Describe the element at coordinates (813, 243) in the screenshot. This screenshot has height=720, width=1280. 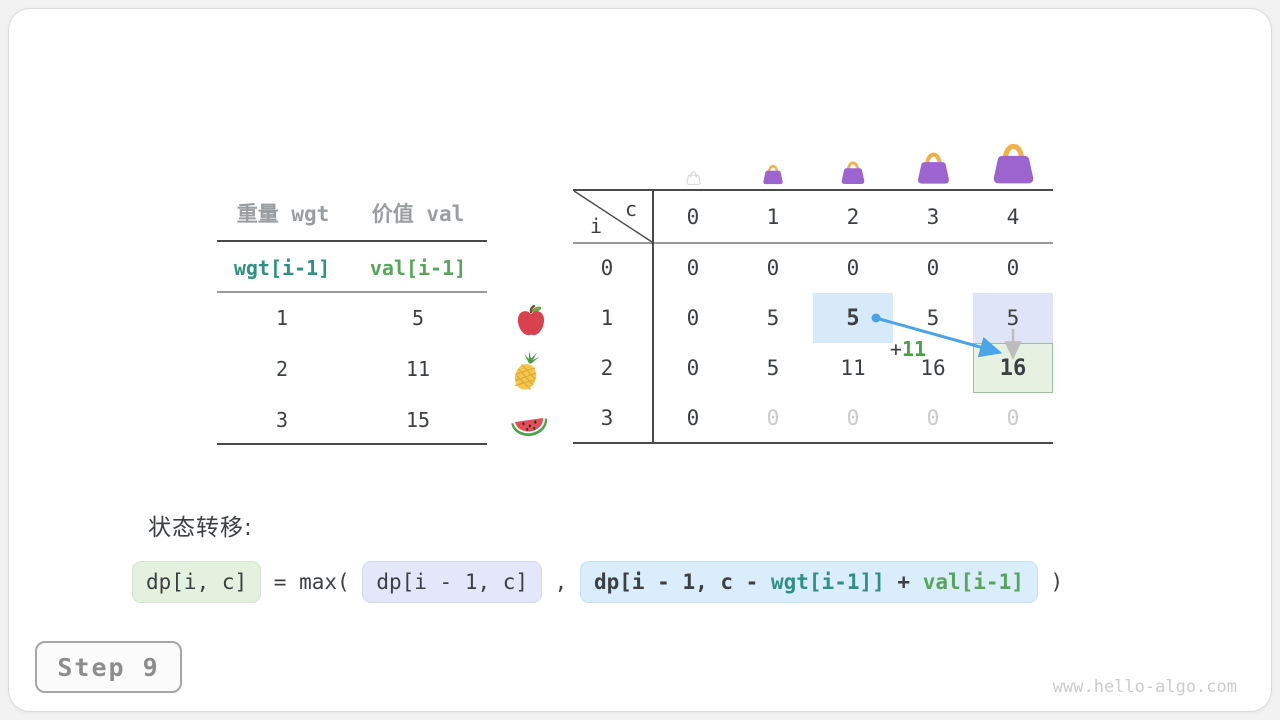
I see `dp-table-rule-header` at that location.